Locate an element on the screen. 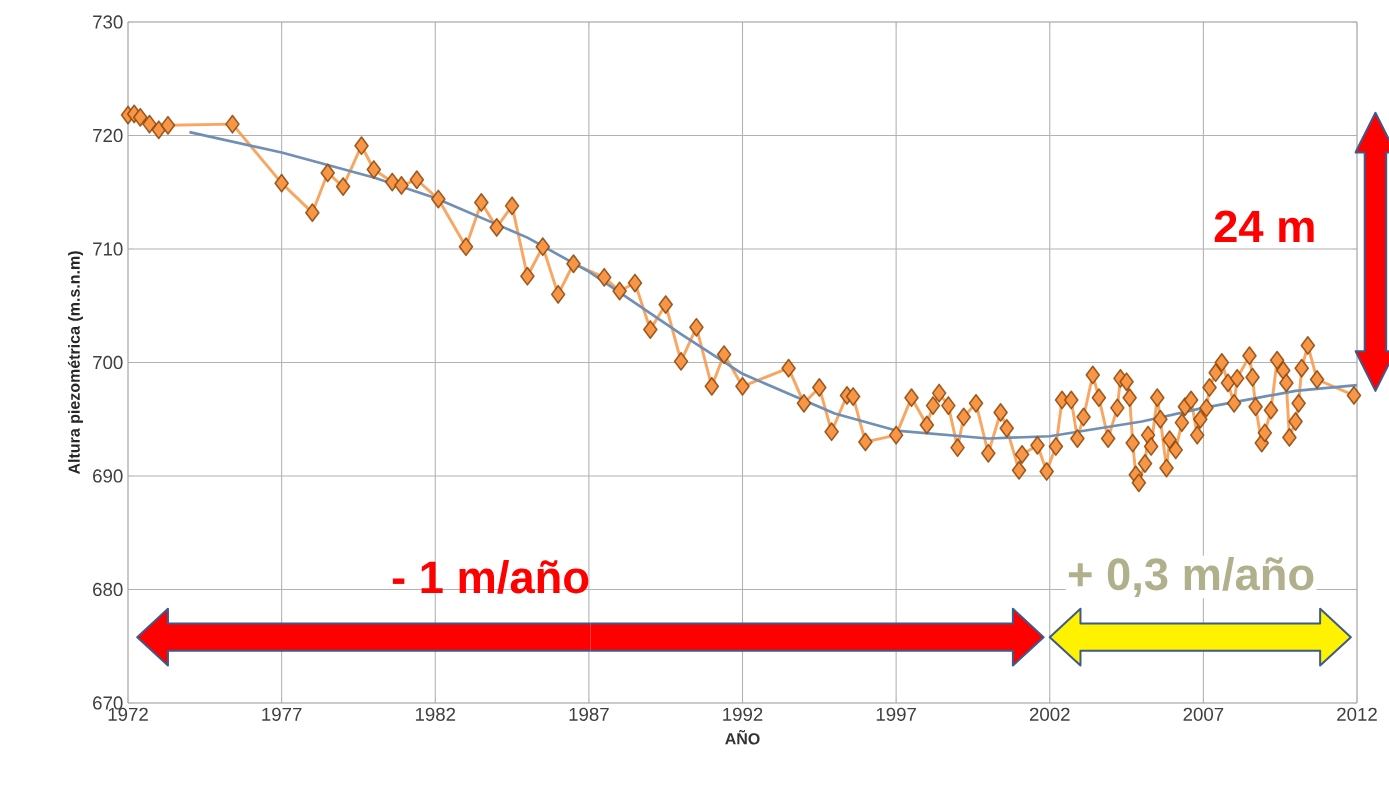 Image resolution: width=1389 pixels, height=798 pixels. annotation: 24 m is located at coordinates (1264, 226).